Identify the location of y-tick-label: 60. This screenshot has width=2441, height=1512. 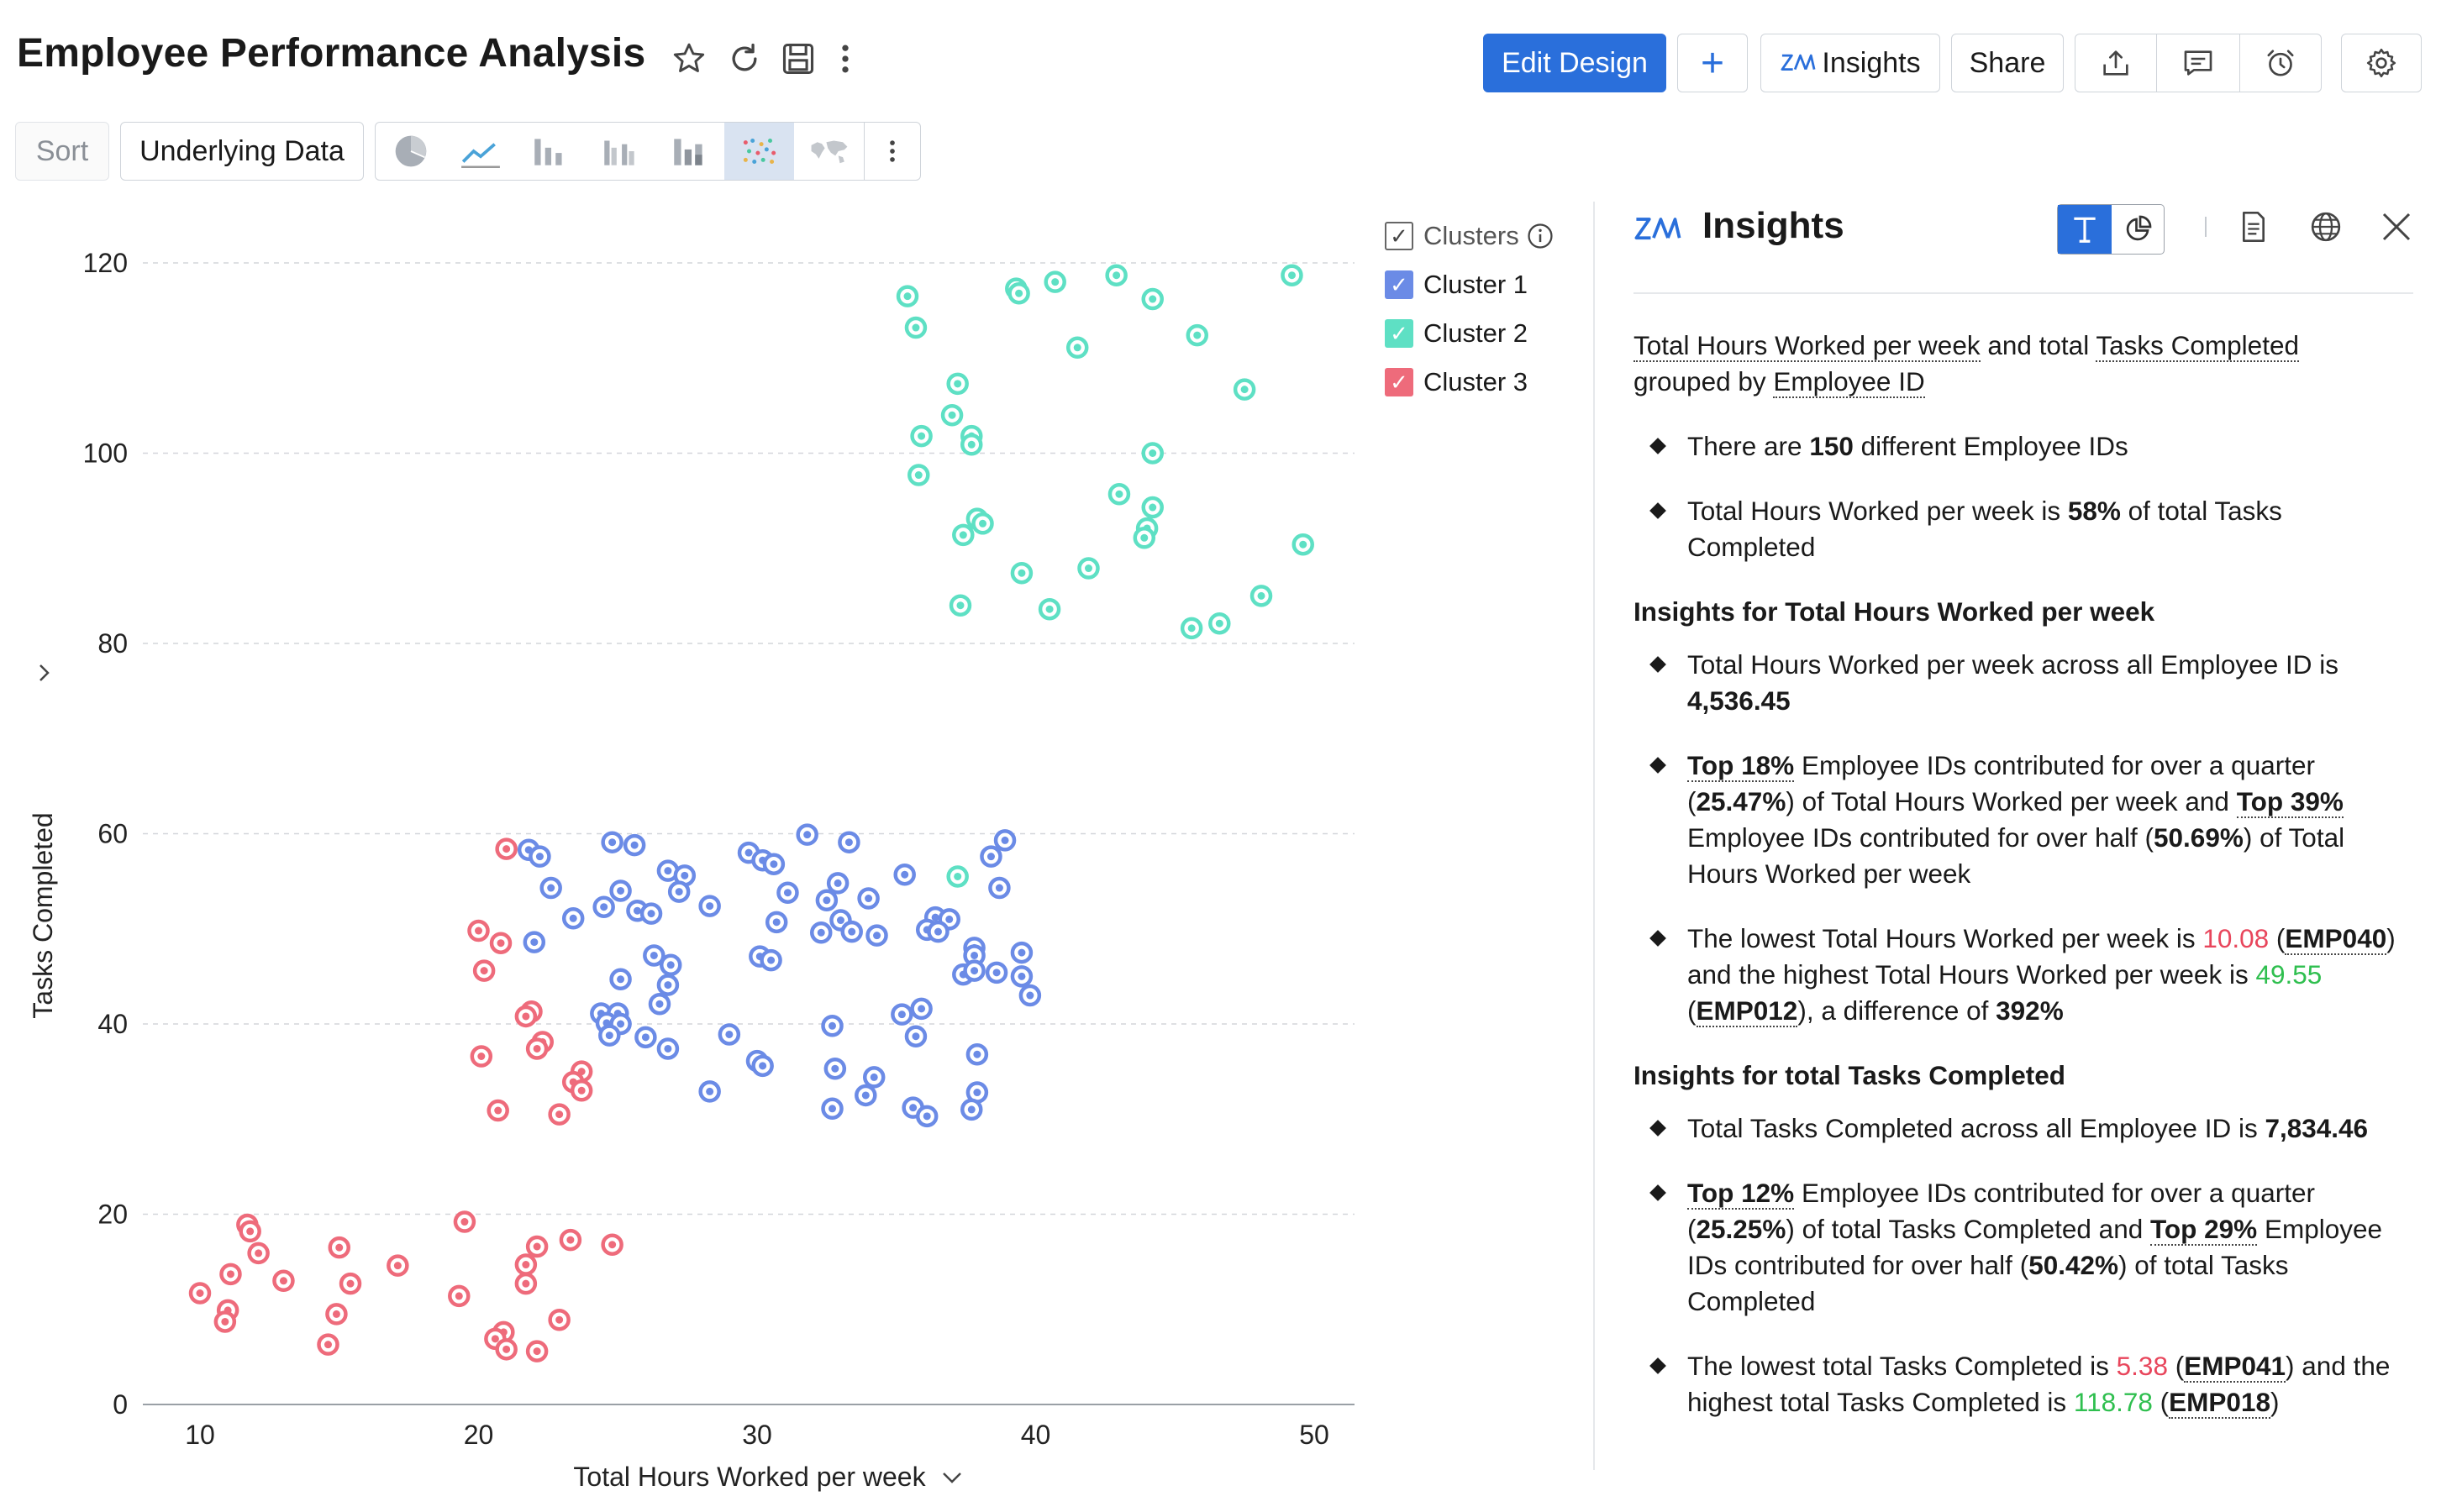
(112, 834).